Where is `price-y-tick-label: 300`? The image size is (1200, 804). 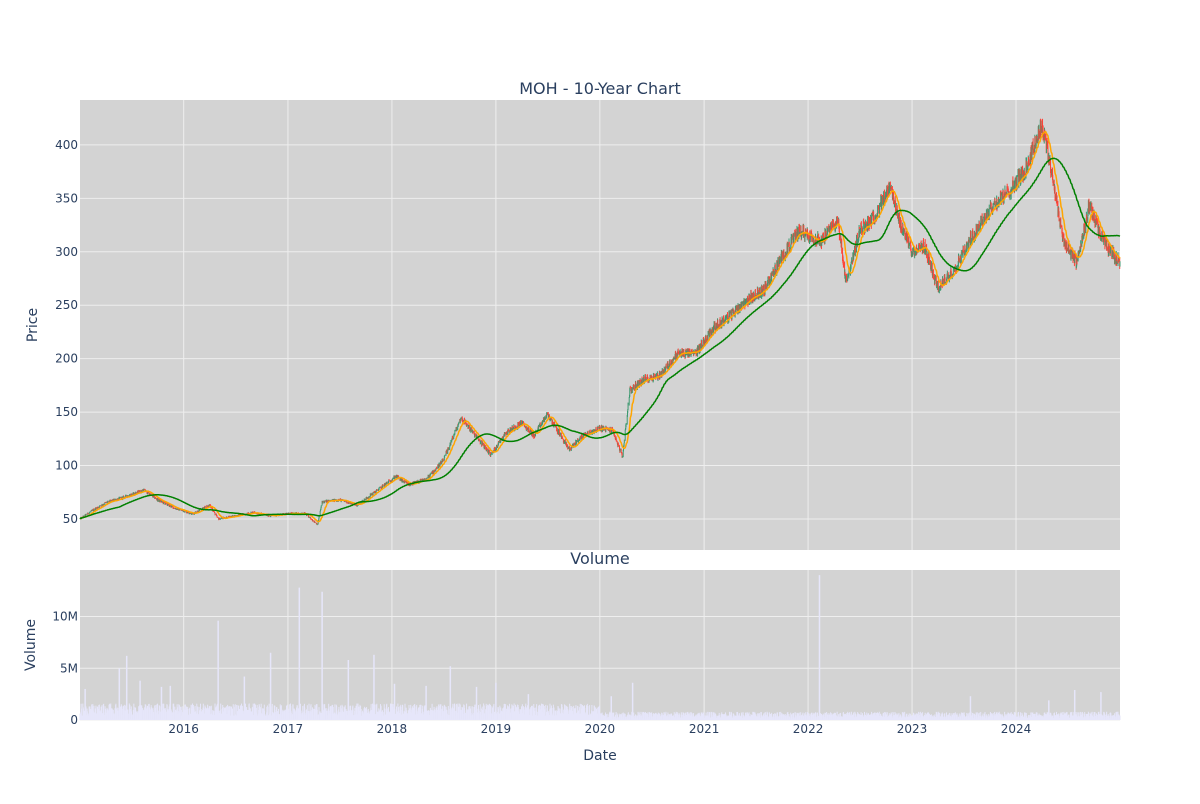
price-y-tick-label: 300 is located at coordinates (66, 252).